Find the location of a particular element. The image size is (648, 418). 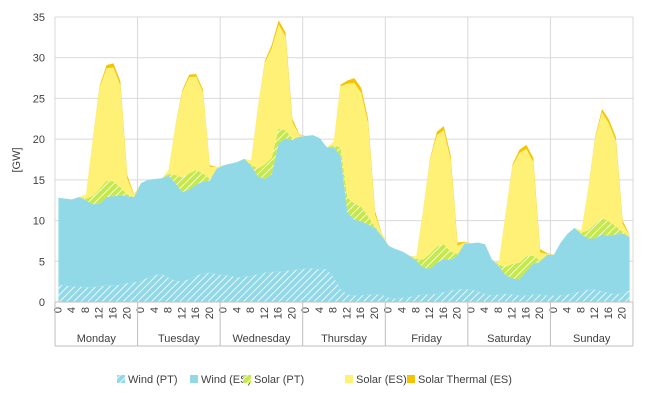

legend-swatch-solar-thermal-es is located at coordinates (411, 379).